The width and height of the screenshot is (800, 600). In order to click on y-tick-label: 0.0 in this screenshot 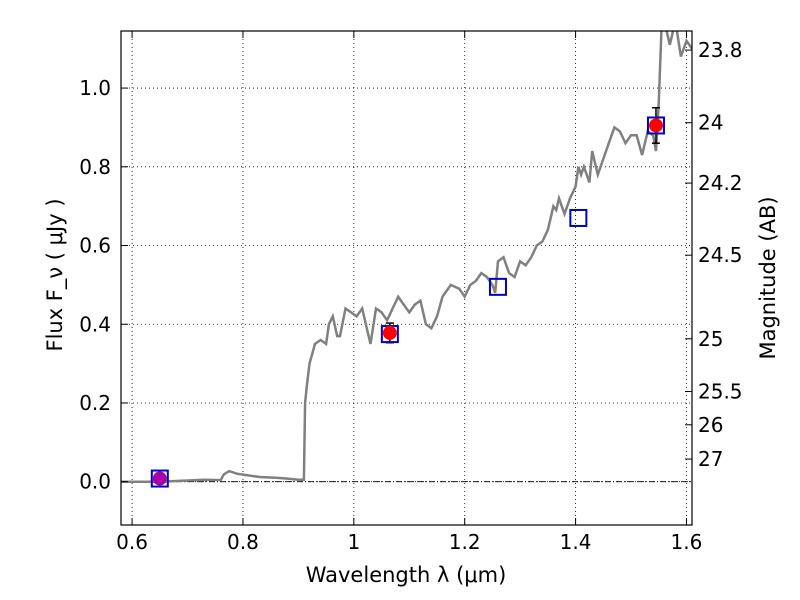, I will do `click(95, 482)`.